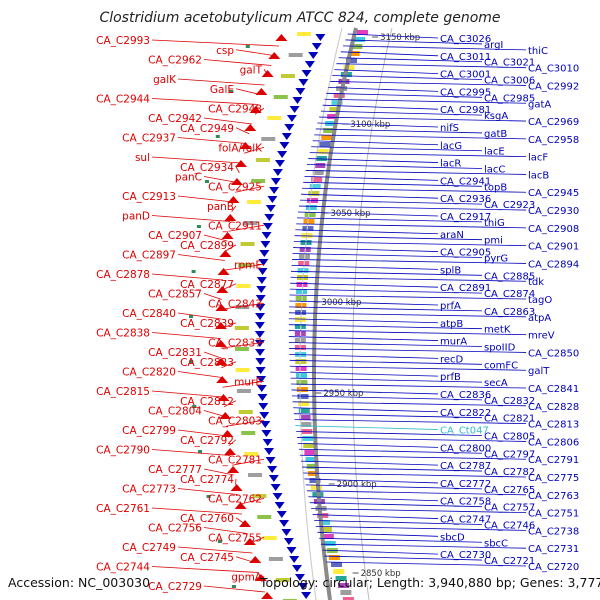 The height and width of the screenshot is (600, 600). What do you see at coordinates (123, 41) in the screenshot?
I see `left-gene-label: CA_C2993` at bounding box center [123, 41].